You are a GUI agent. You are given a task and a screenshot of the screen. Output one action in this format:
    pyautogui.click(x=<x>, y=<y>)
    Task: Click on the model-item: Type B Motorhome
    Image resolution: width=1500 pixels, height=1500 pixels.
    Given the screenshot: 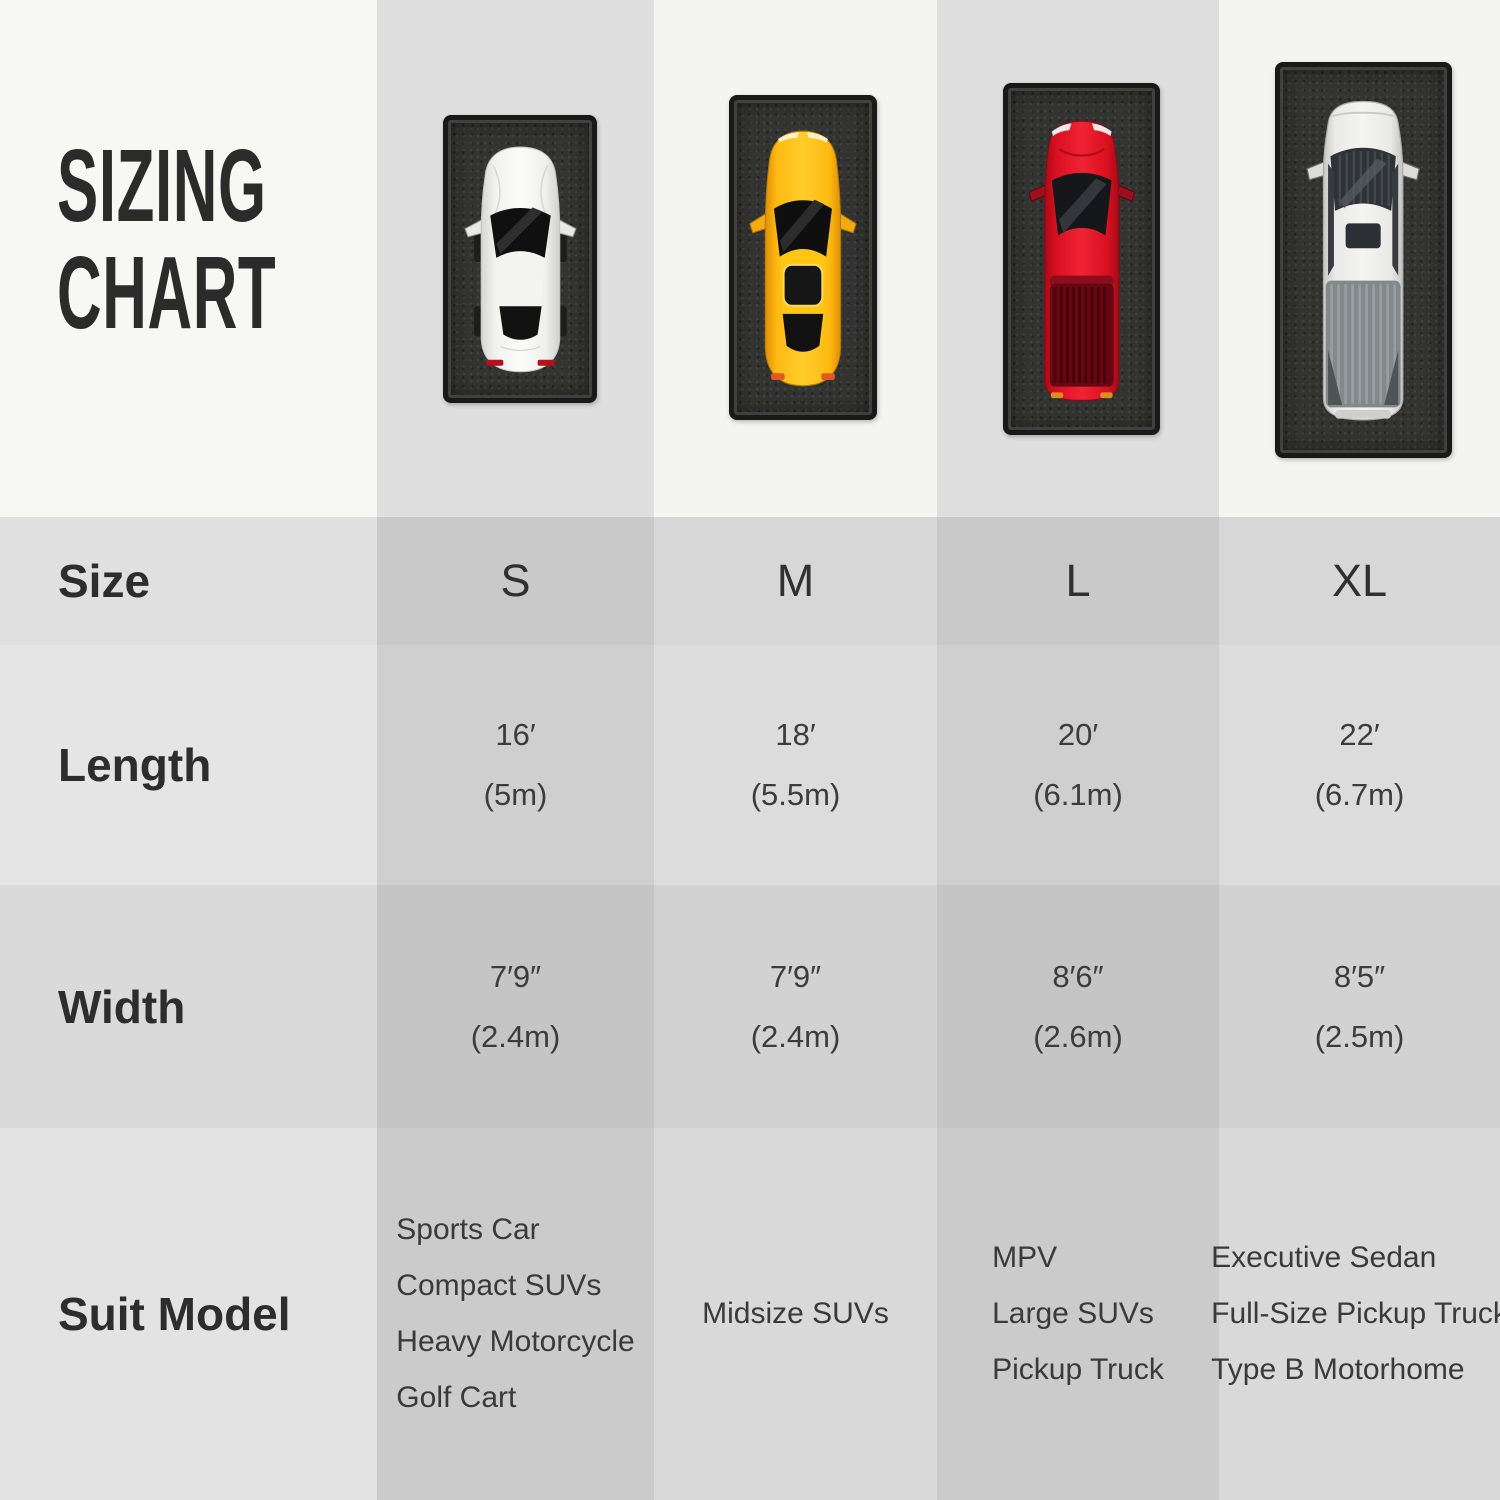 What is the action you would take?
    pyautogui.click(x=1338, y=1369)
    